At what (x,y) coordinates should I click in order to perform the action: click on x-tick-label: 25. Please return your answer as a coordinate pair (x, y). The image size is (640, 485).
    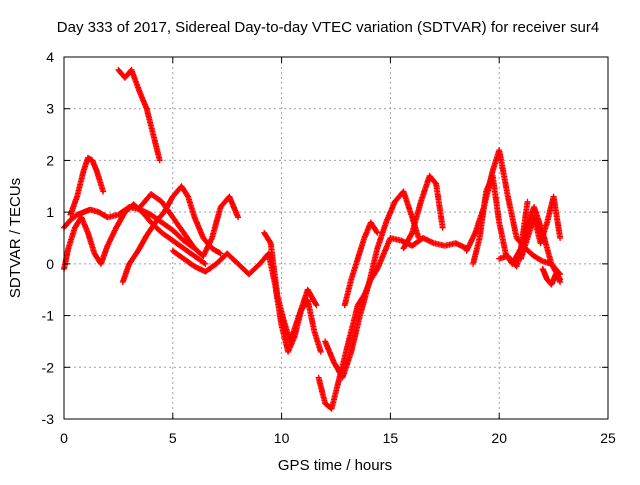
    Looking at the image, I should click on (608, 438).